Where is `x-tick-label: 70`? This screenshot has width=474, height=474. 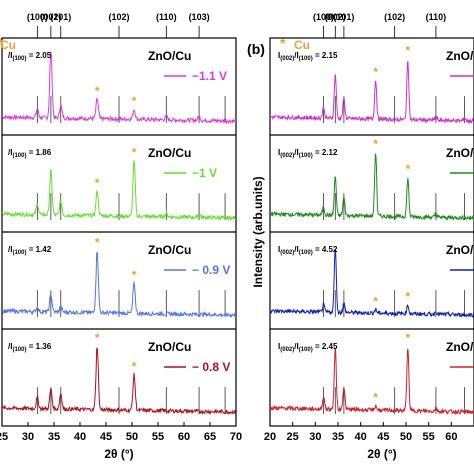 x-tick-label: 70 is located at coordinates (236, 437).